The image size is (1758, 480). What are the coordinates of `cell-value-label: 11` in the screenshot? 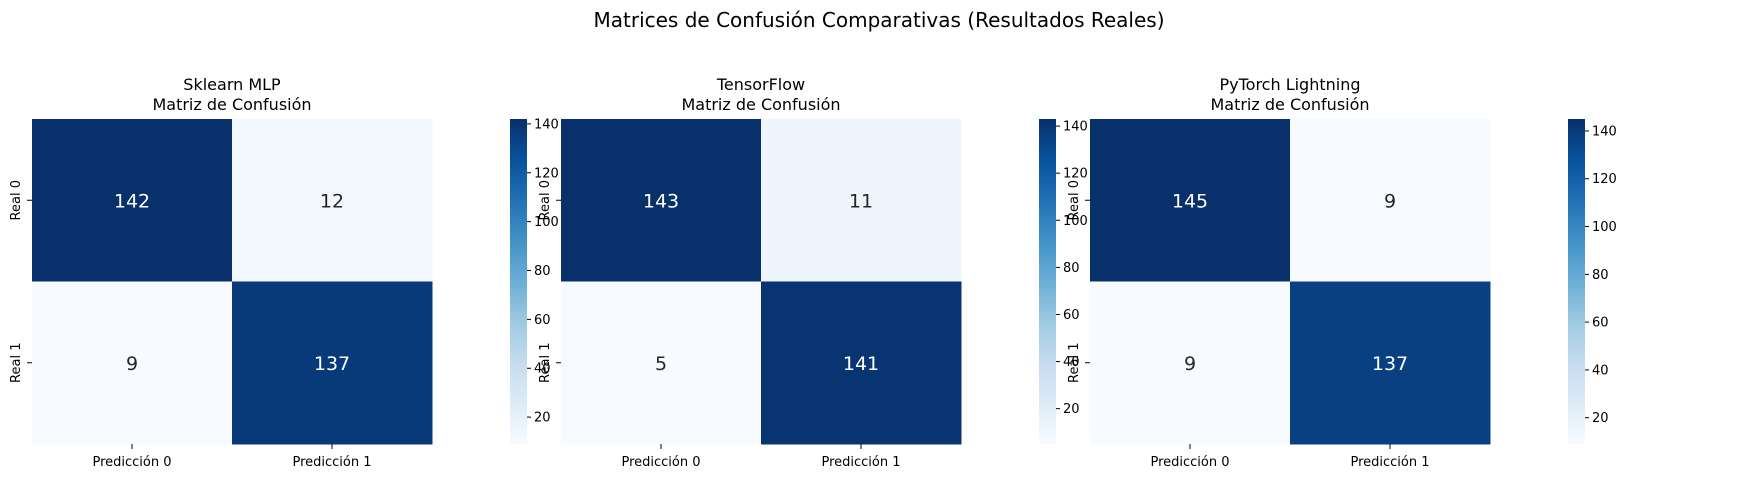 It's located at (861, 201).